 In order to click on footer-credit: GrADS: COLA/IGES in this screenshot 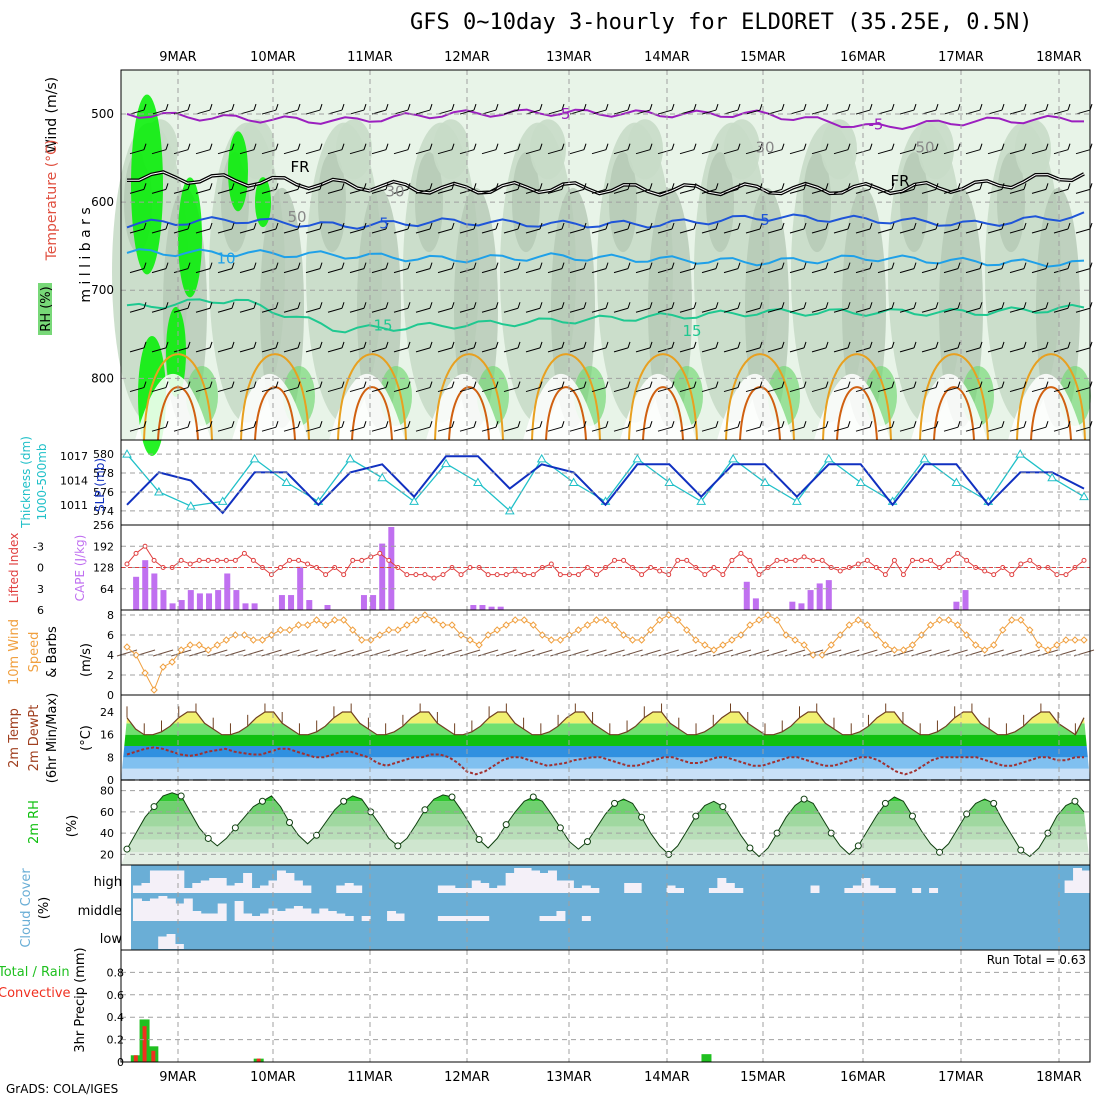, I will do `click(62, 1089)`.